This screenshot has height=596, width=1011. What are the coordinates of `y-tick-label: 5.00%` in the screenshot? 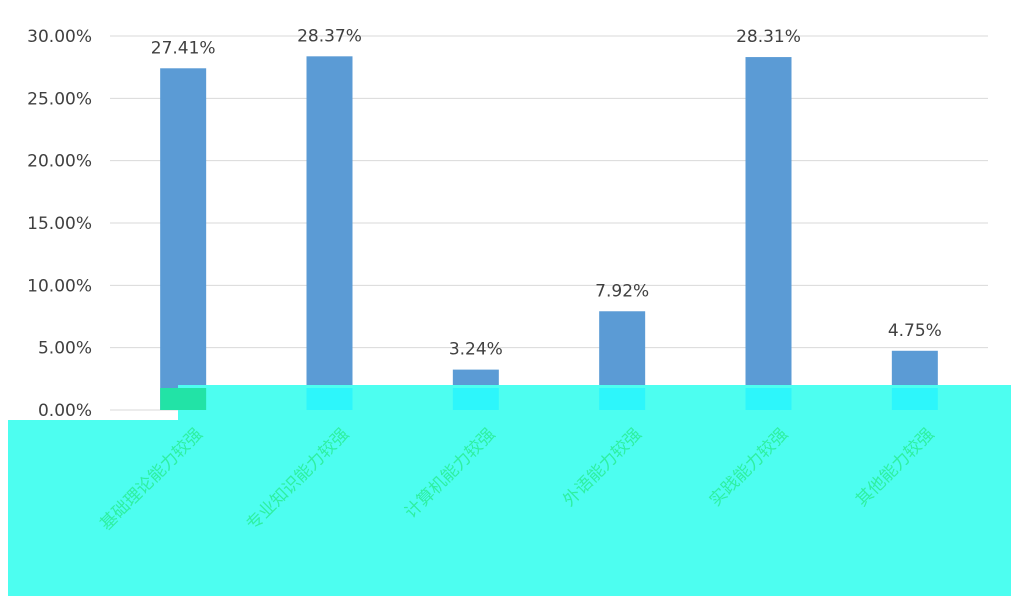 It's located at (65, 349).